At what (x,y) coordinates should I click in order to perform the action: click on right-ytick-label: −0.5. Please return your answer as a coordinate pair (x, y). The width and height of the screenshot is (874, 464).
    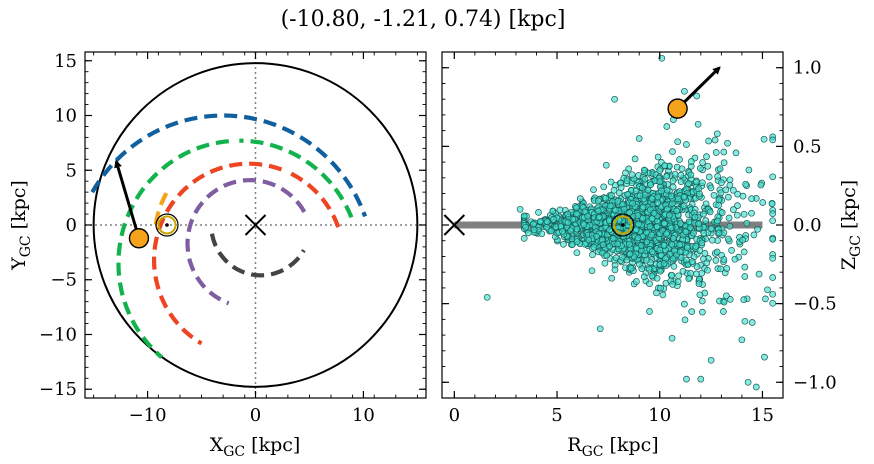
    Looking at the image, I should click on (815, 304).